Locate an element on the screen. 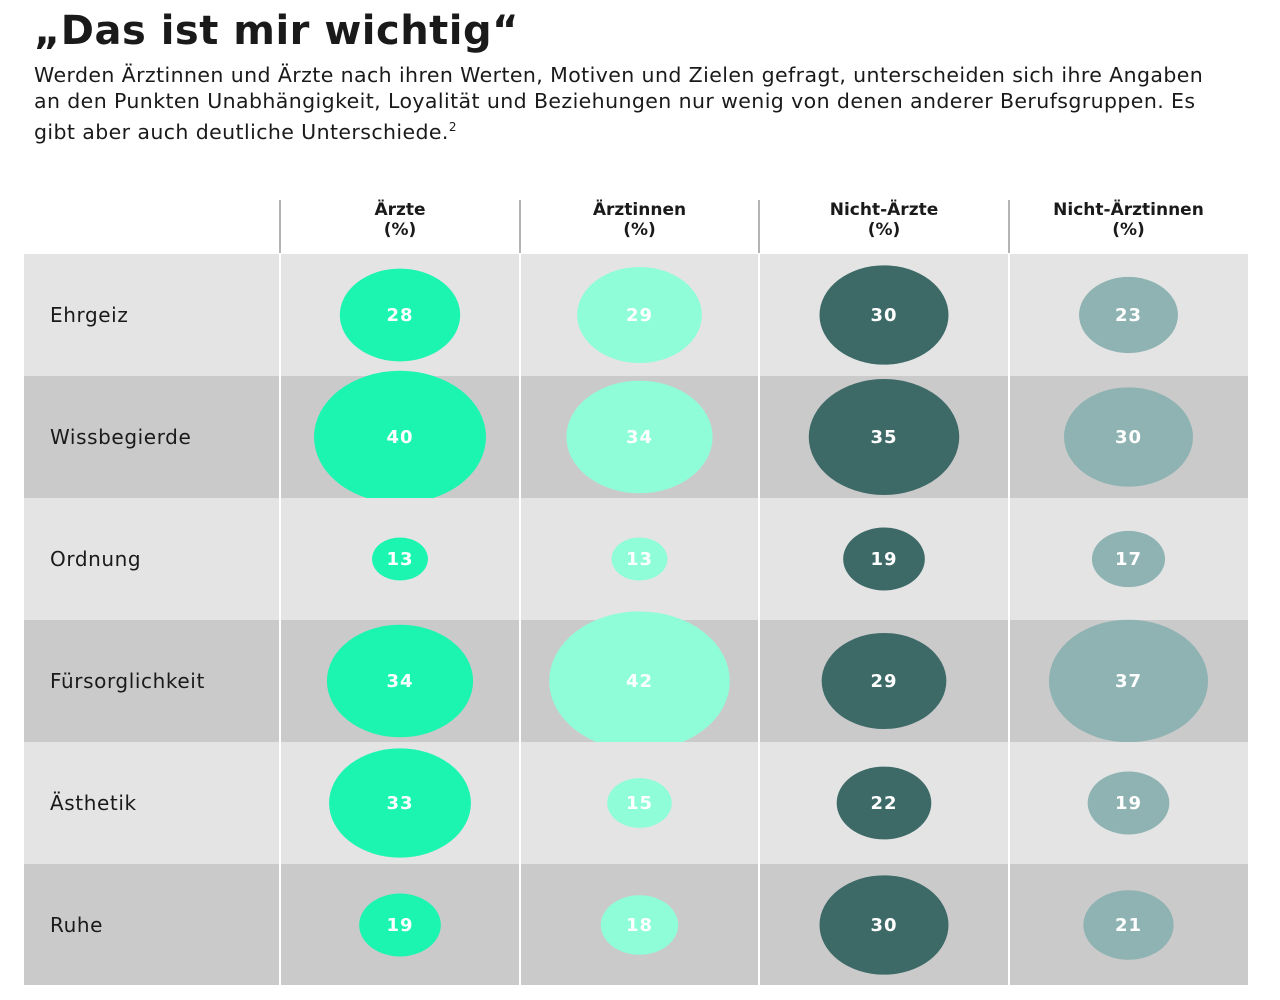 The height and width of the screenshot is (1000, 1280). chart-title: „Das ist mir wichtig“ is located at coordinates (276, 31).